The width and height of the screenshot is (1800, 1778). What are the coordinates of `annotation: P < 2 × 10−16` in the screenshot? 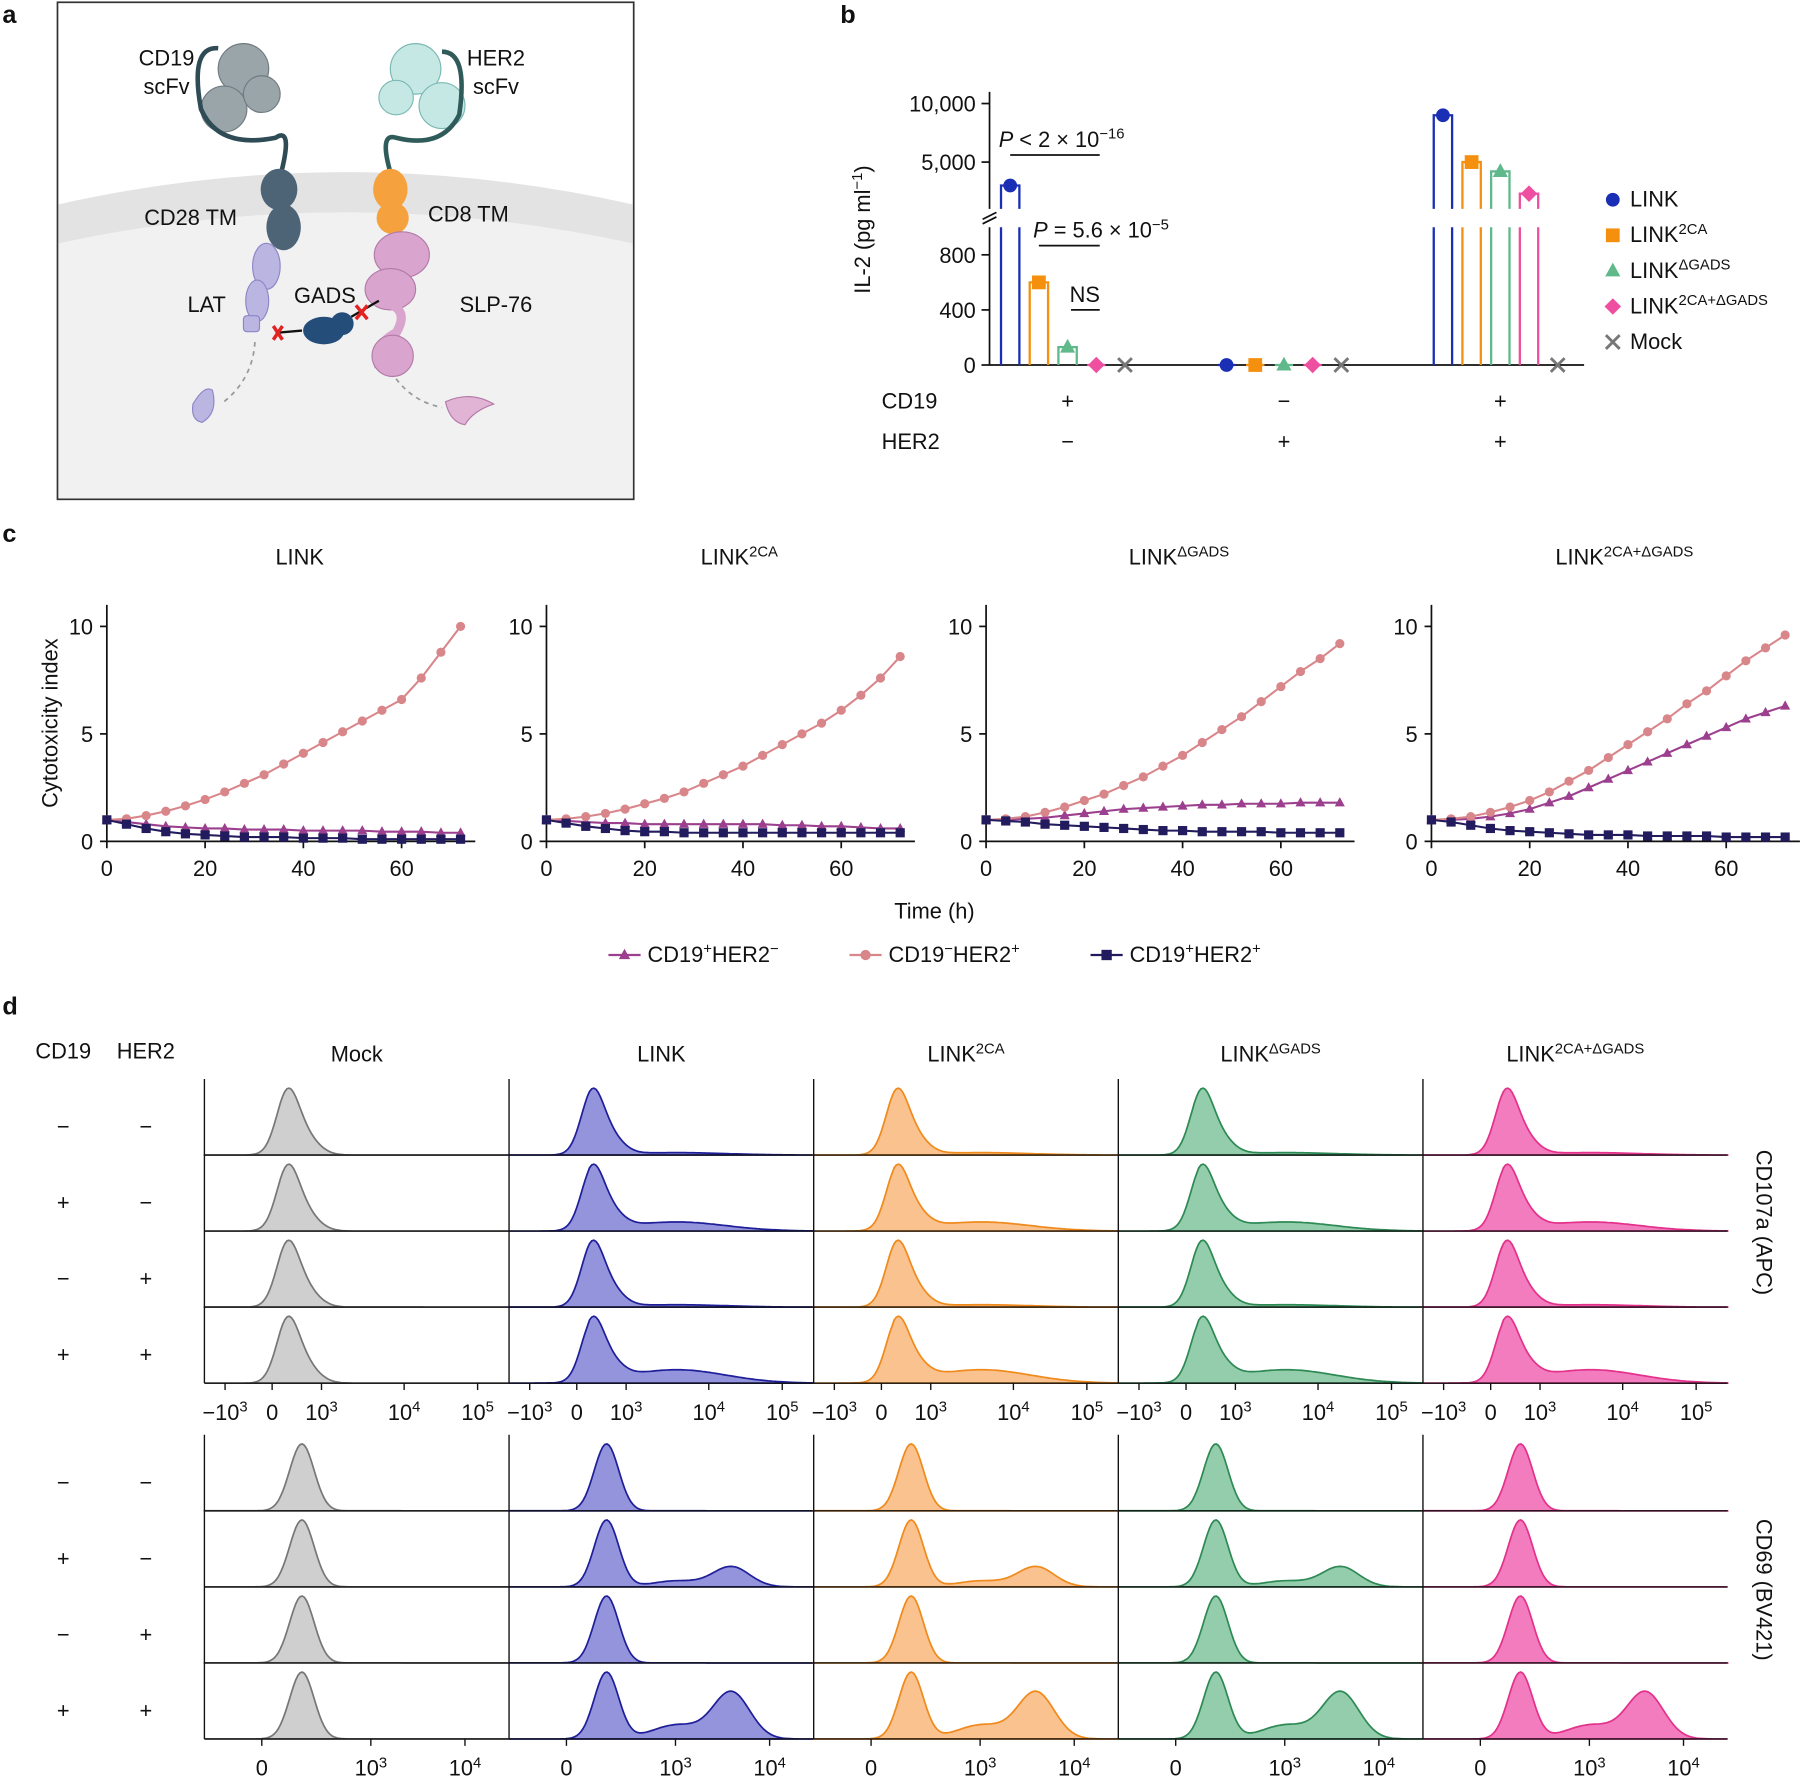 It's located at (1062, 139).